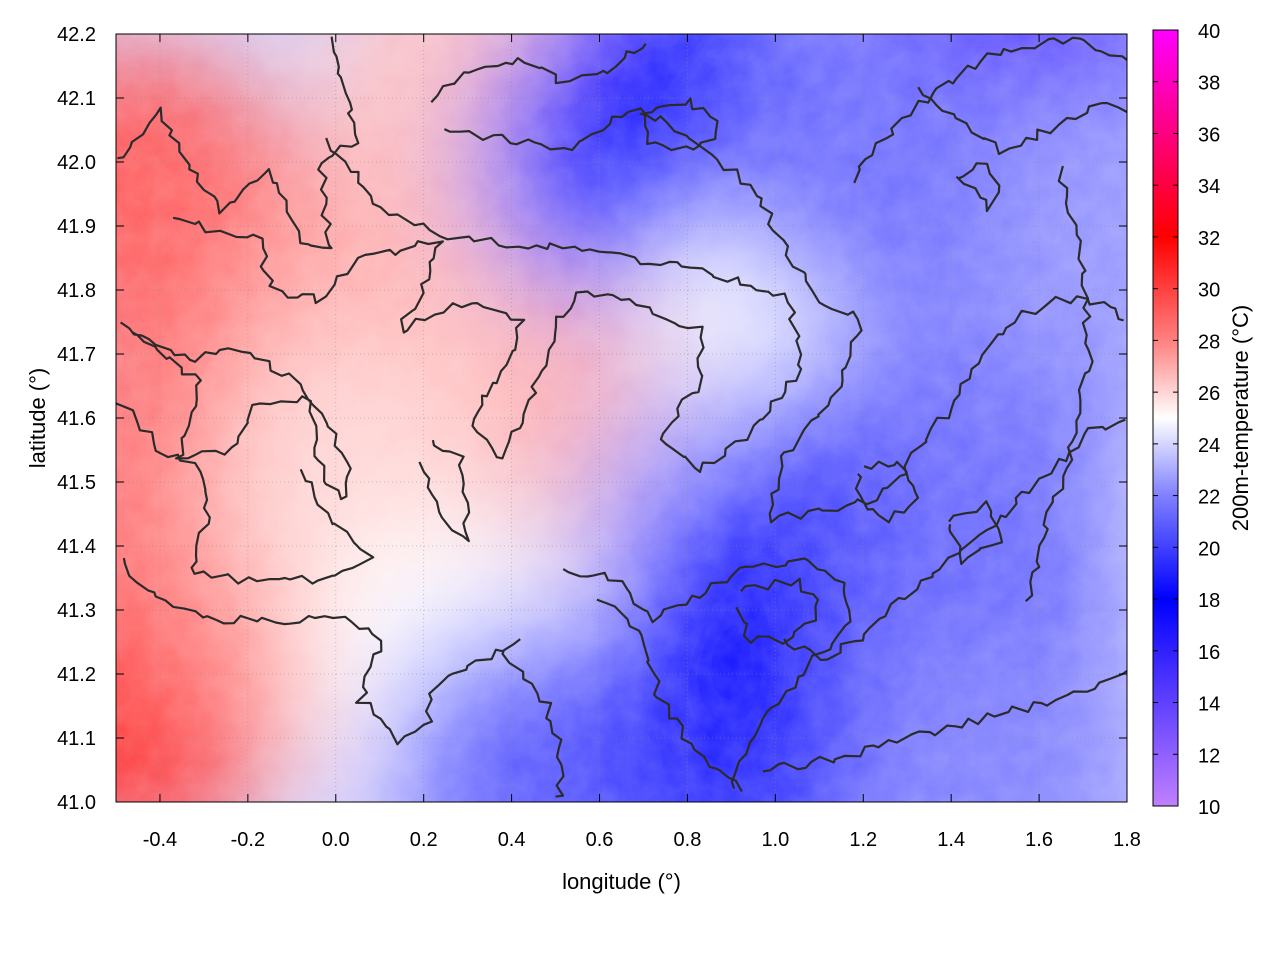  I want to click on y-axis-label: latitude (°), so click(37, 418).